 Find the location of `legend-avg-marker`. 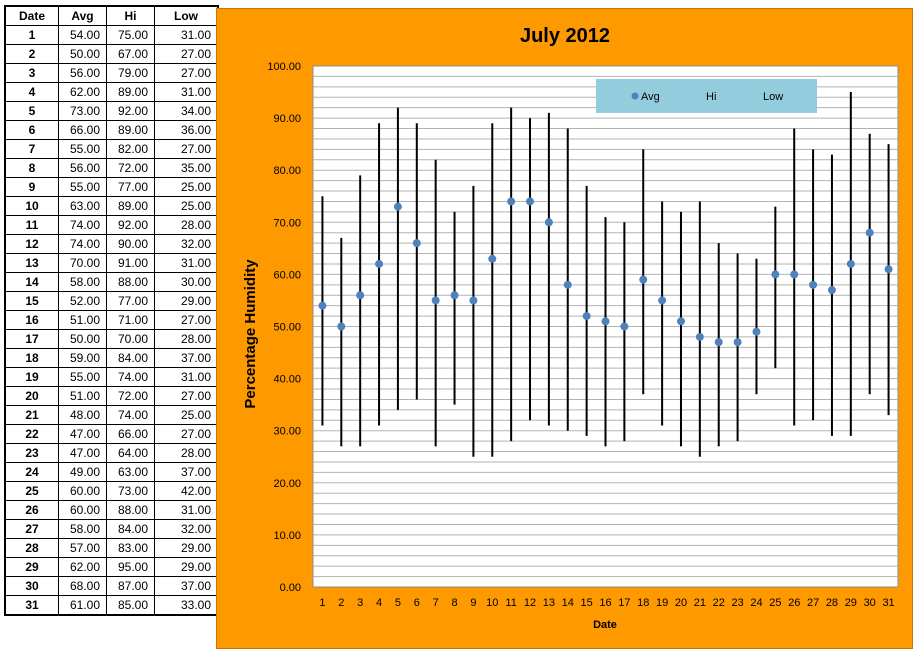

legend-avg-marker is located at coordinates (635, 96).